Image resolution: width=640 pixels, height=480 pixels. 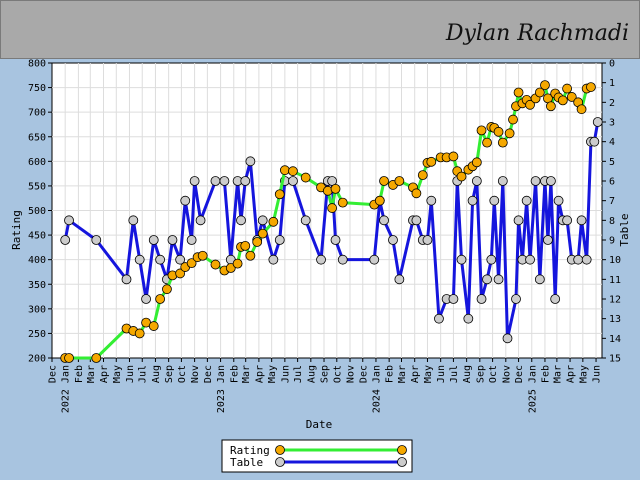 What do you see at coordinates (612, 142) in the screenshot?
I see `y-right-tick-label: 4` at bounding box center [612, 142].